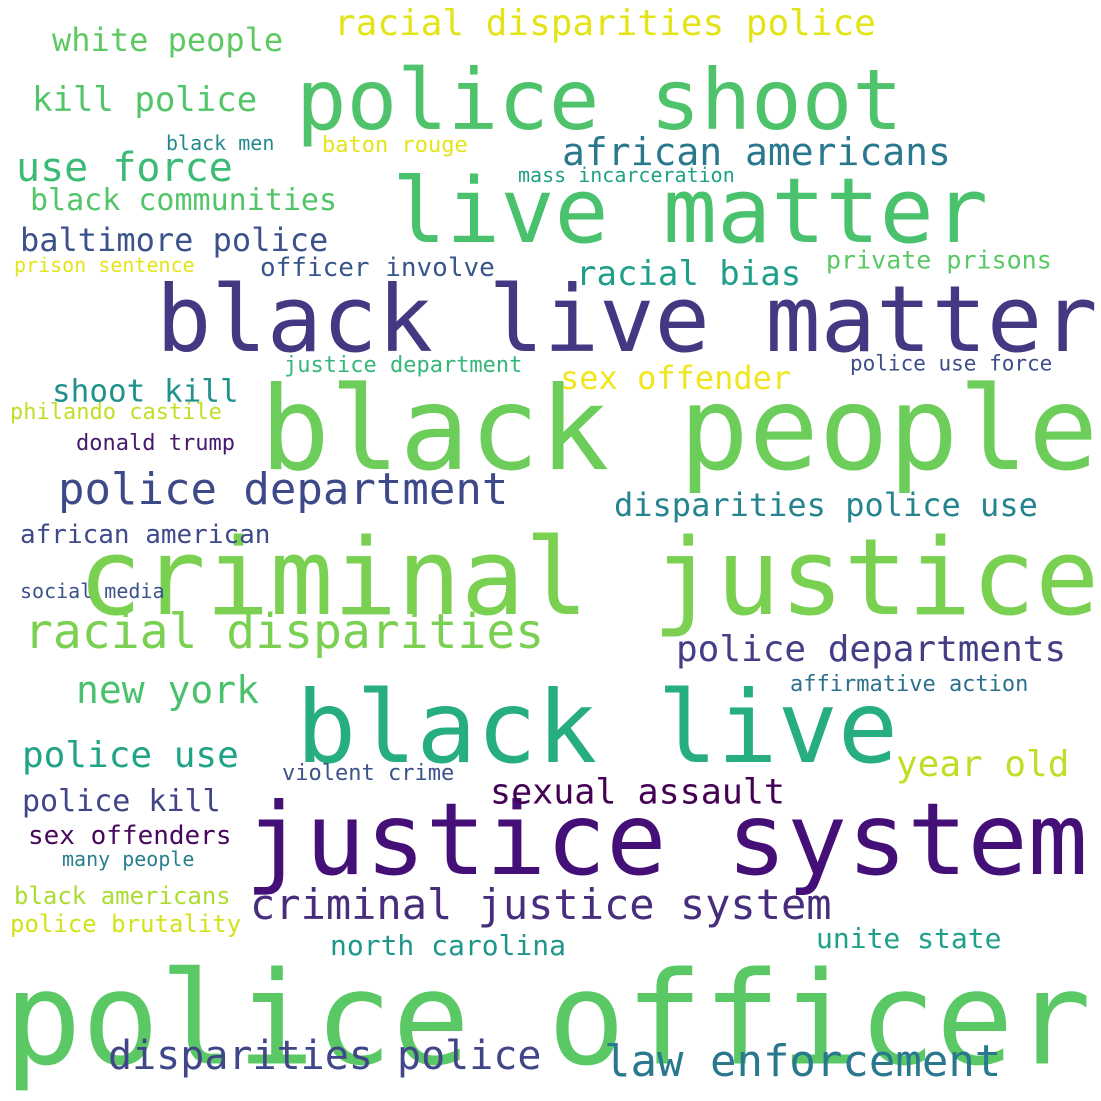 The image size is (1101, 1101). I want to click on word-police-brutality: police brutality, so click(126, 924).